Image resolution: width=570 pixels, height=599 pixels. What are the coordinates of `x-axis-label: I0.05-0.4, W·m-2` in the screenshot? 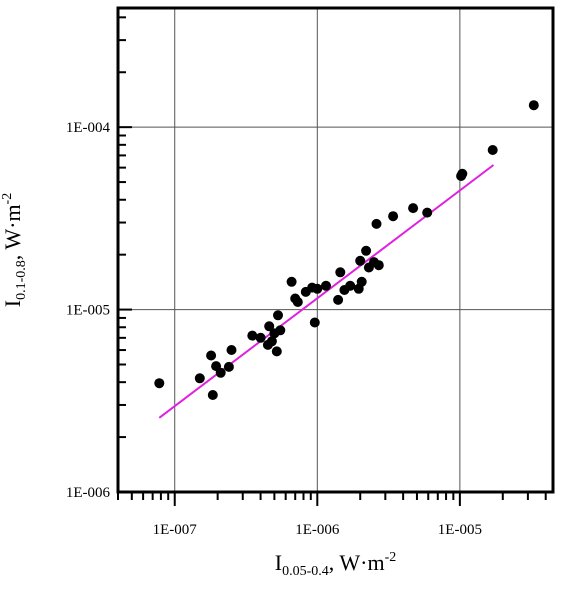 It's located at (335, 564).